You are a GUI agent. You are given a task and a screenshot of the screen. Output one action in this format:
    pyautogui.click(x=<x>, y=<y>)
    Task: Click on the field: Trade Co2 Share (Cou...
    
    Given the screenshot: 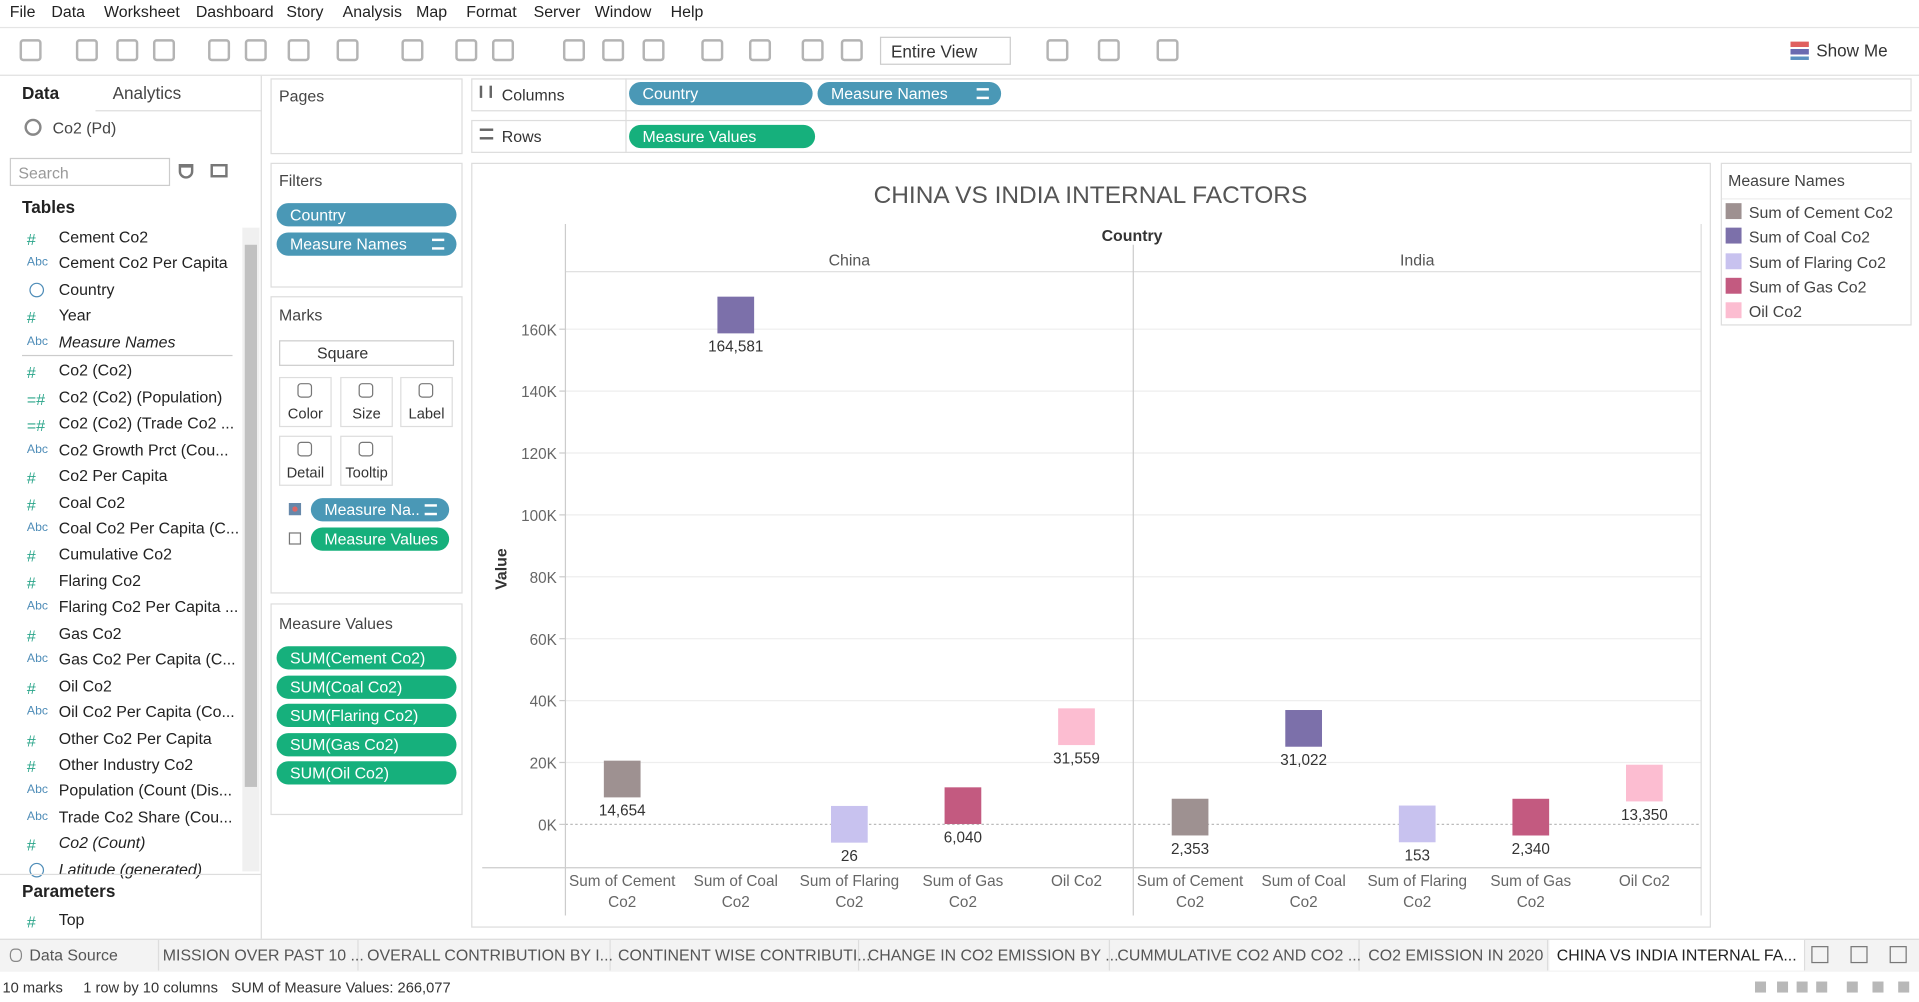 What is the action you would take?
    pyautogui.click(x=145, y=816)
    